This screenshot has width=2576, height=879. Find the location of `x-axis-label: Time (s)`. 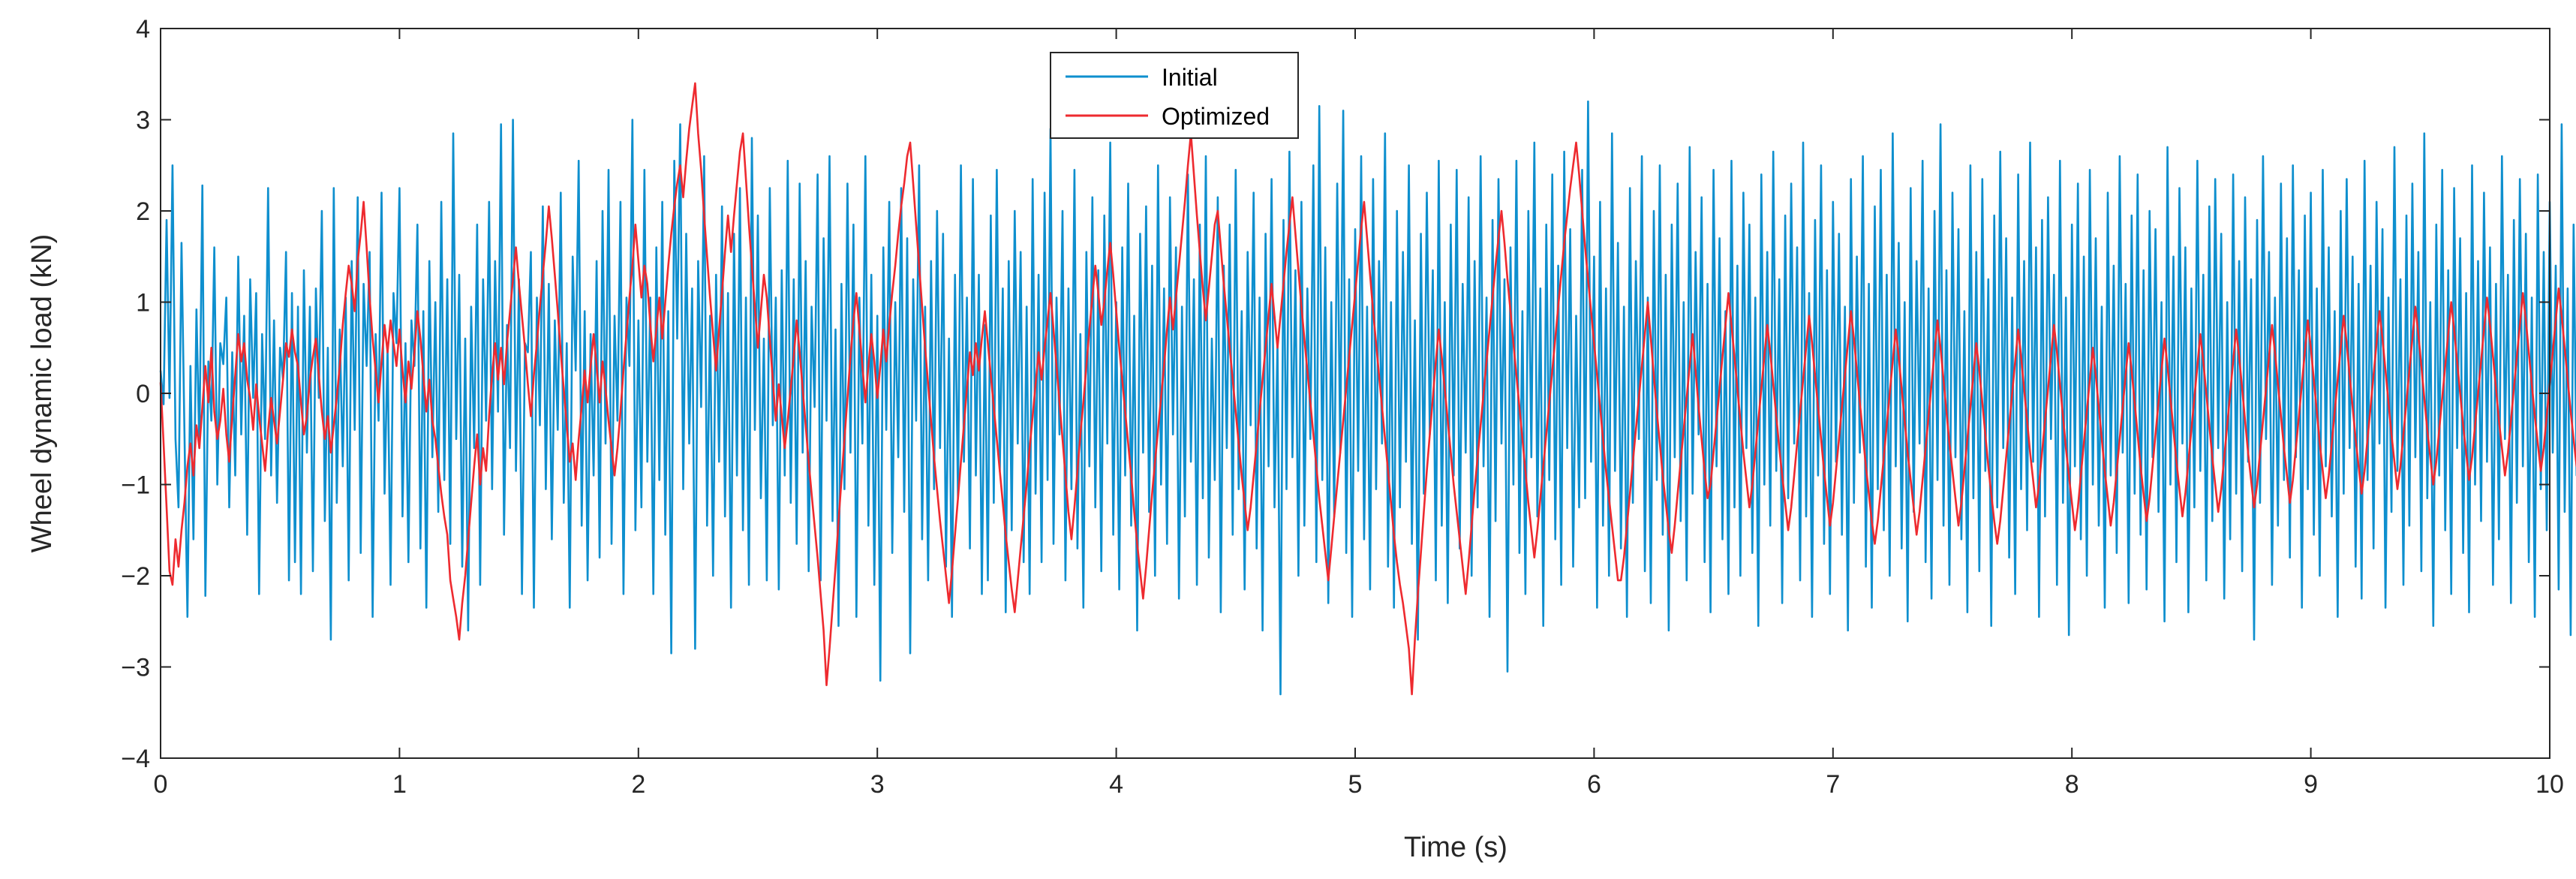

x-axis-label: Time (s) is located at coordinates (1455, 847).